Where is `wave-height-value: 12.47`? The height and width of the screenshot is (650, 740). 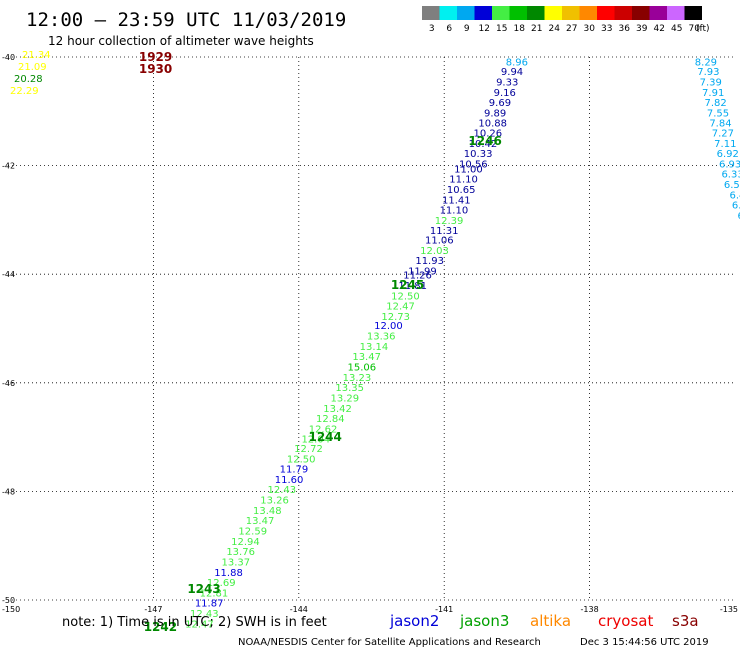 wave-height-value: 12.47 is located at coordinates (400, 307).